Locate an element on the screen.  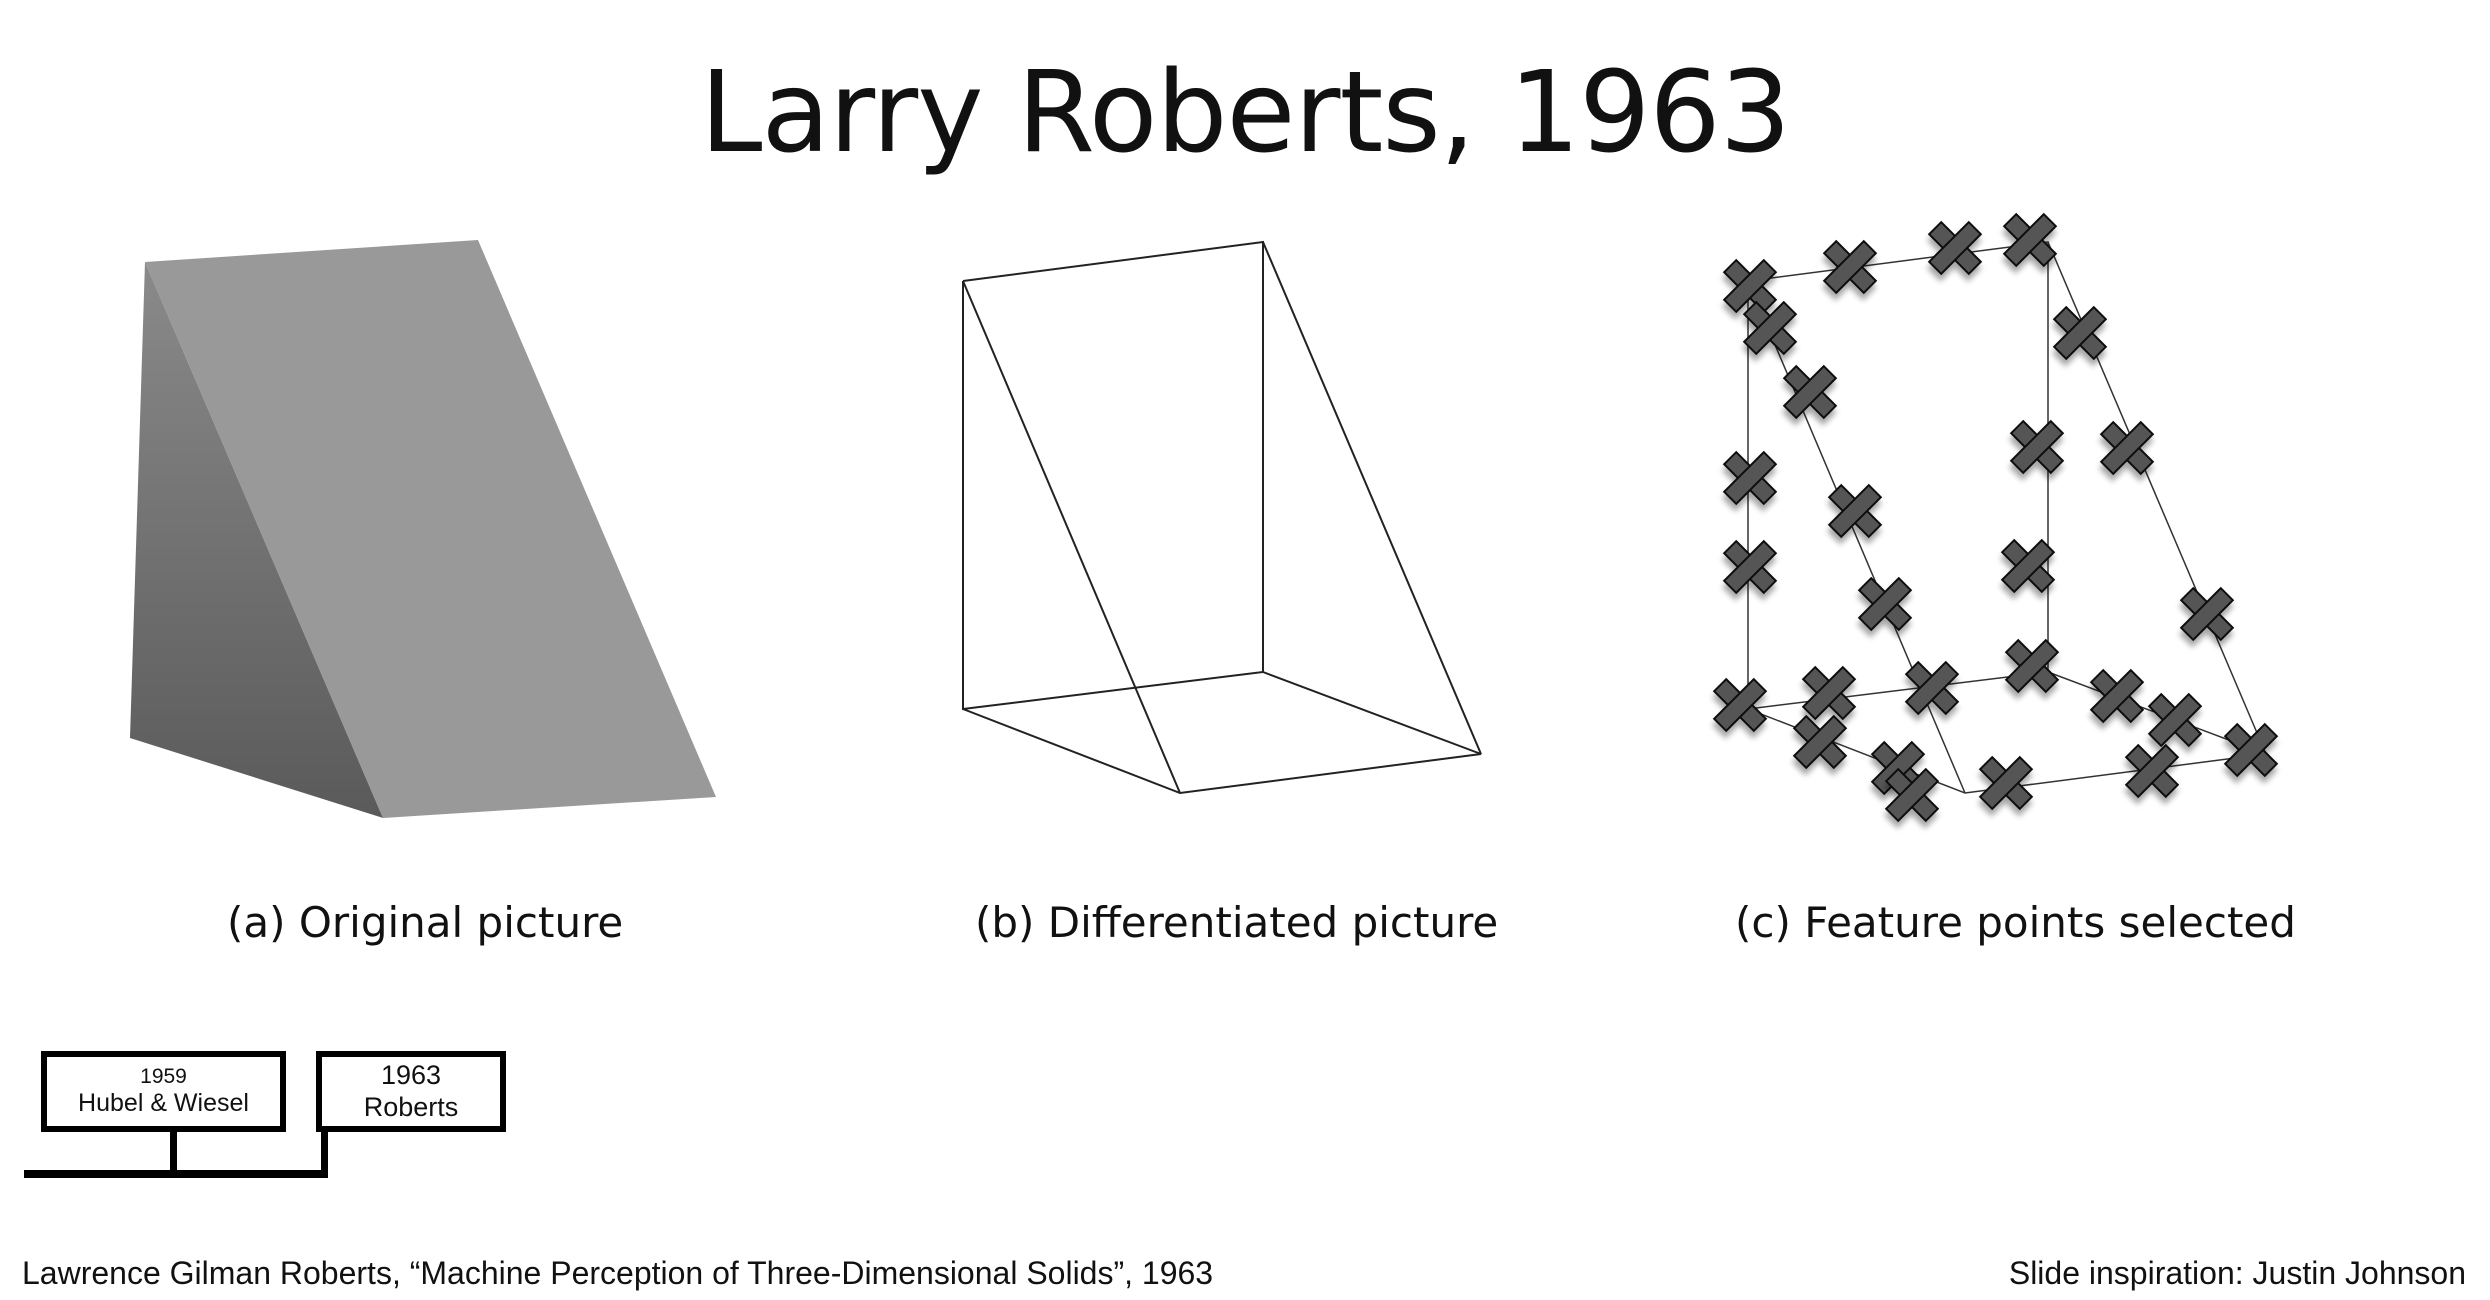
timeline-tick-1959 is located at coordinates (173, 1153).